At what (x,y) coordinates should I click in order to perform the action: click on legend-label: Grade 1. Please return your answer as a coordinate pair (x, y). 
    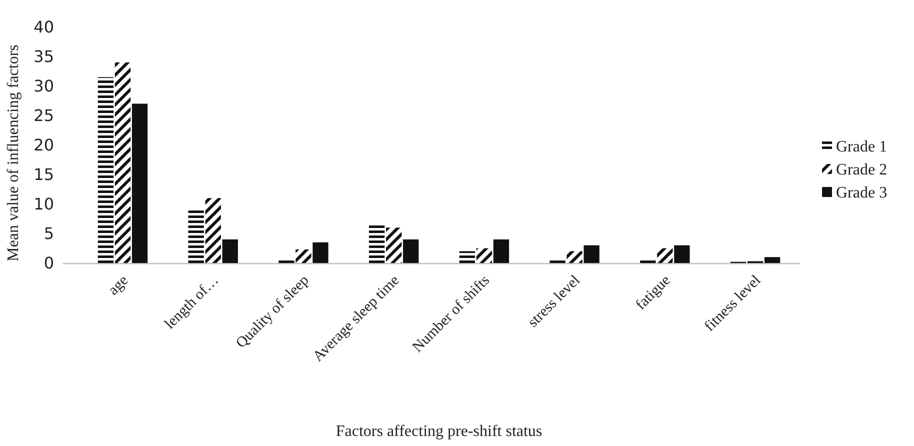
    Looking at the image, I should click on (862, 147).